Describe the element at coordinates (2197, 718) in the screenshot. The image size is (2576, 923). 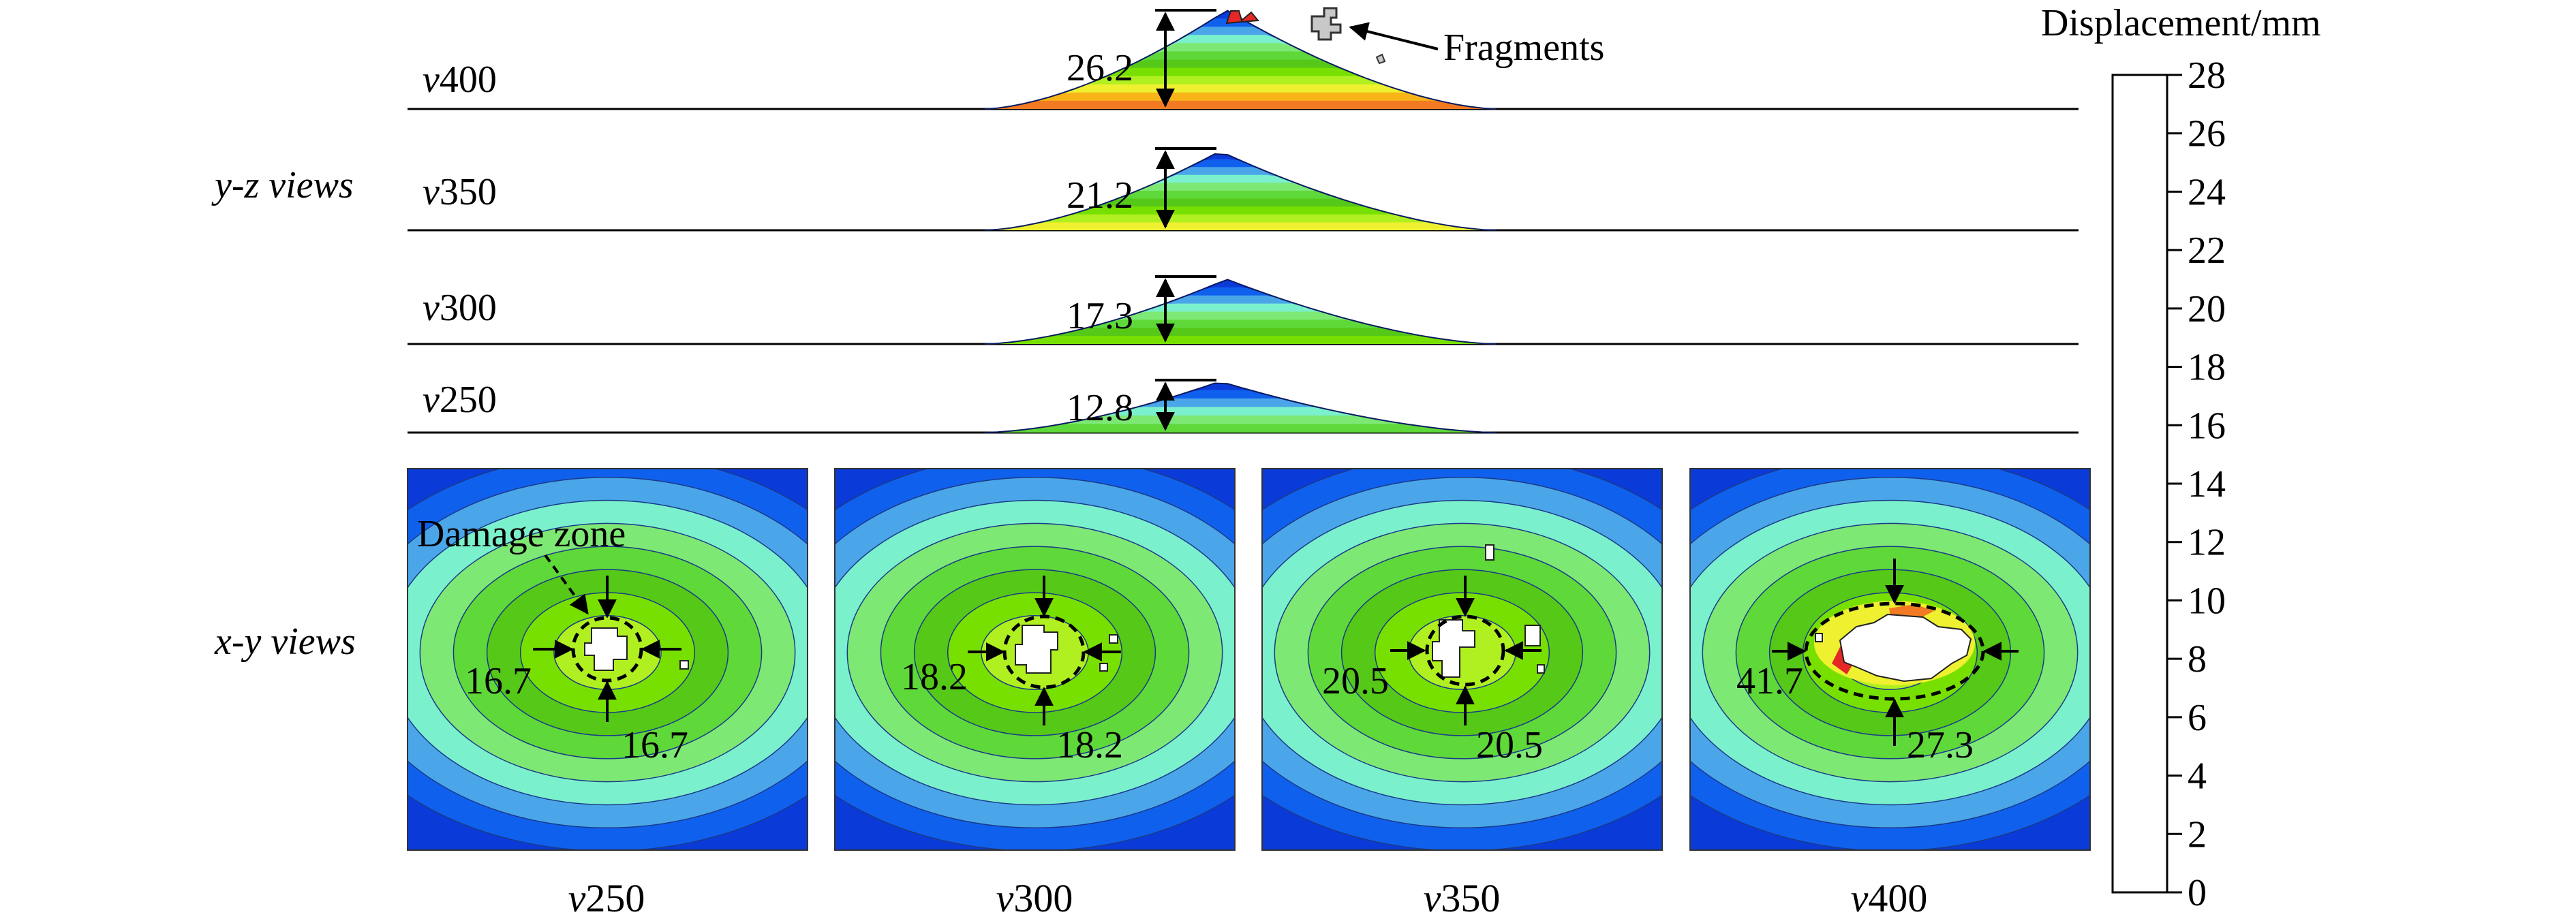
I see `colorbar-tick-label: 6` at that location.